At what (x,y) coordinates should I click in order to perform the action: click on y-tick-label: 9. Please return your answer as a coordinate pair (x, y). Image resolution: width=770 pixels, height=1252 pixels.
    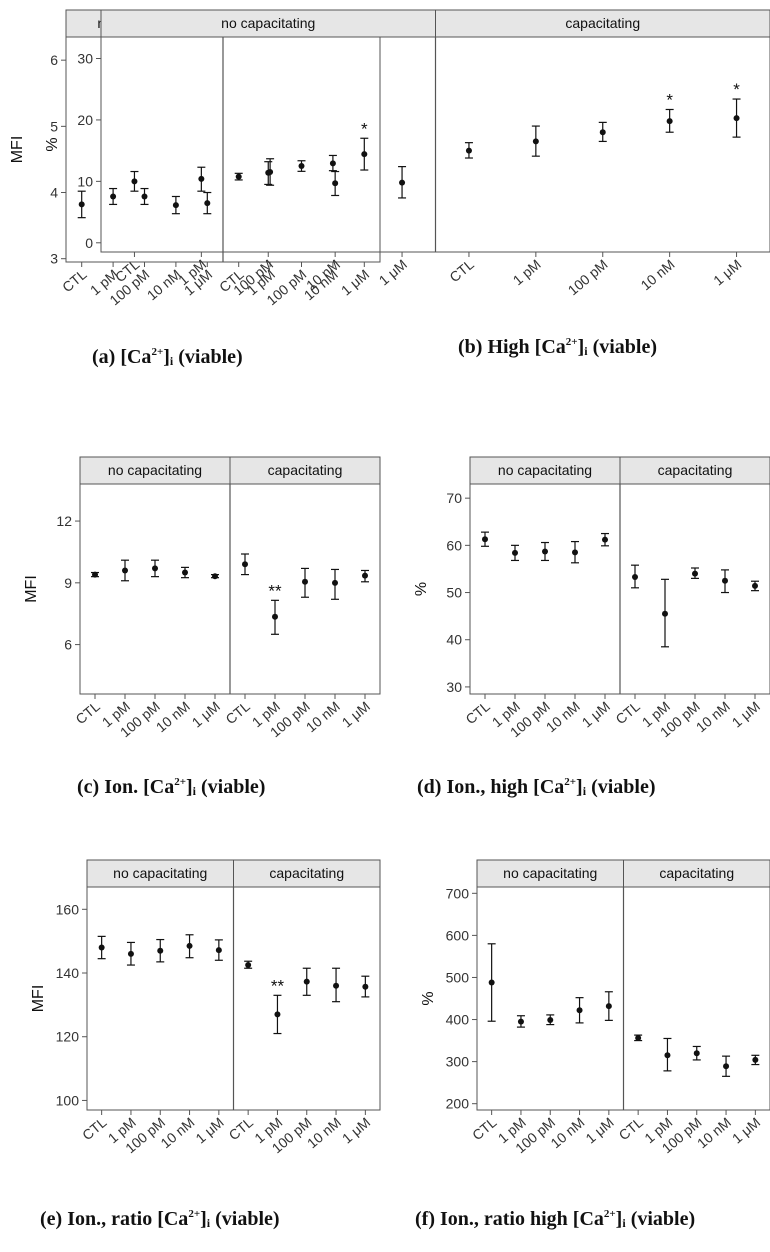
    Looking at the image, I should click on (68, 583).